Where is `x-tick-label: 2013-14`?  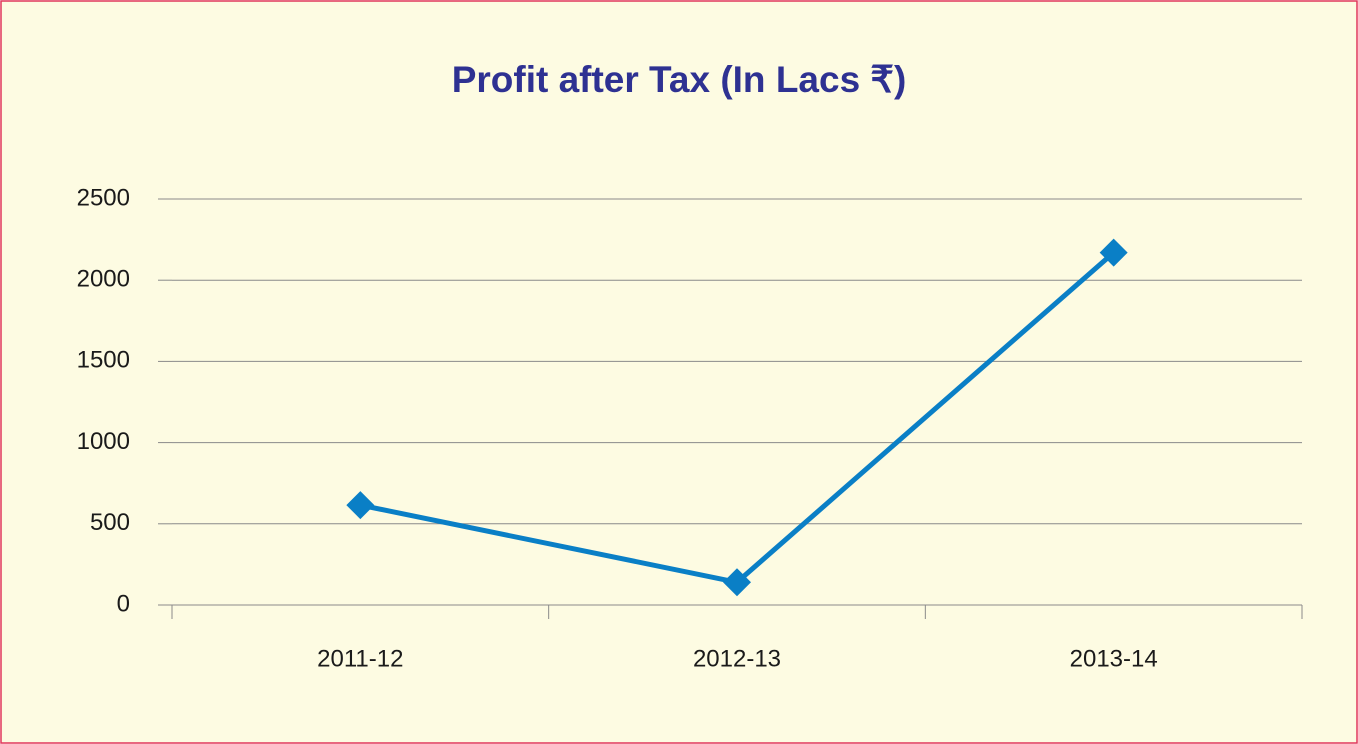
x-tick-label: 2013-14 is located at coordinates (1114, 658).